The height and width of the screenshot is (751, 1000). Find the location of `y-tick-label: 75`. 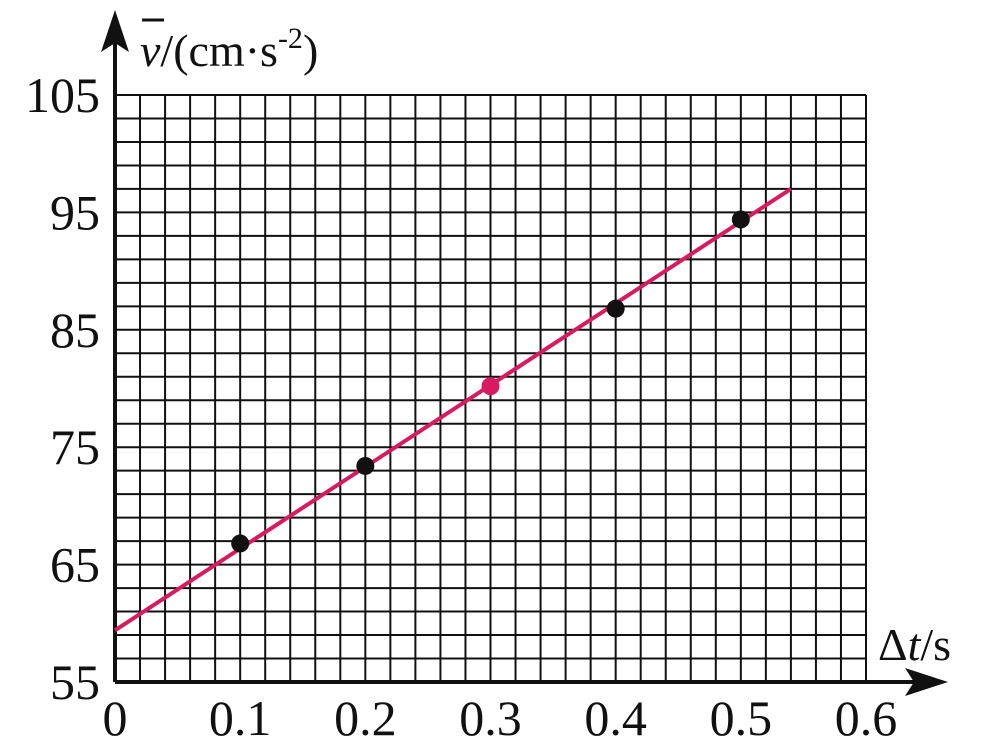

y-tick-label: 75 is located at coordinates (75, 447).